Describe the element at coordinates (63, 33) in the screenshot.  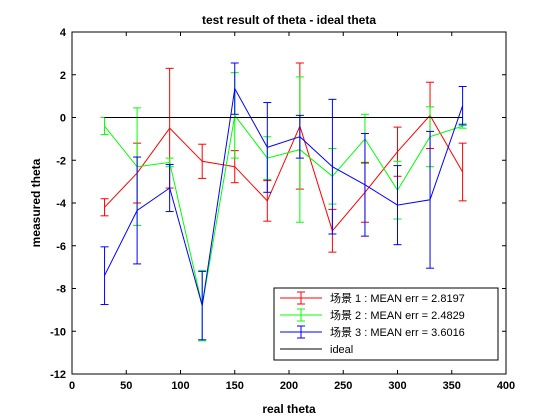
I see `y-tick-label: 4` at that location.